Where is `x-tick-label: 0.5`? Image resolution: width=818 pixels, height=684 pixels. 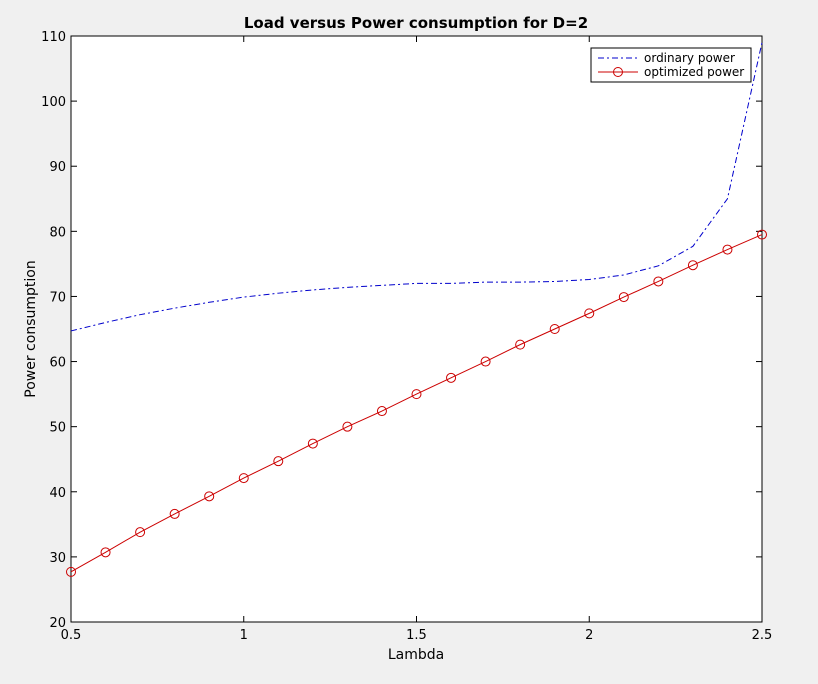 x-tick-label: 0.5 is located at coordinates (71, 635).